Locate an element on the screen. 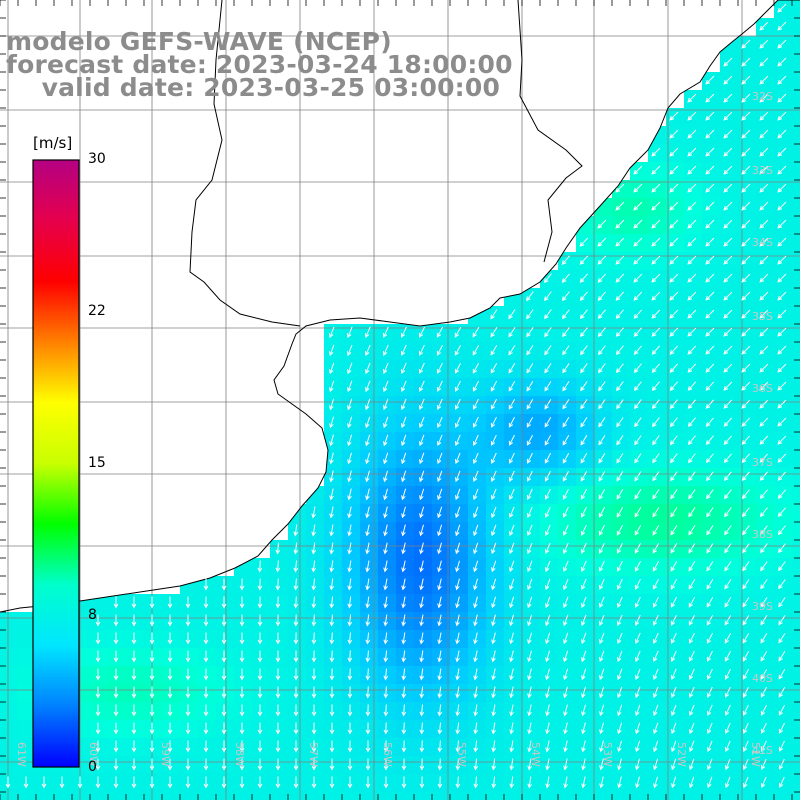 The image size is (800, 800). lat-label: 32S is located at coordinates (762, 96).